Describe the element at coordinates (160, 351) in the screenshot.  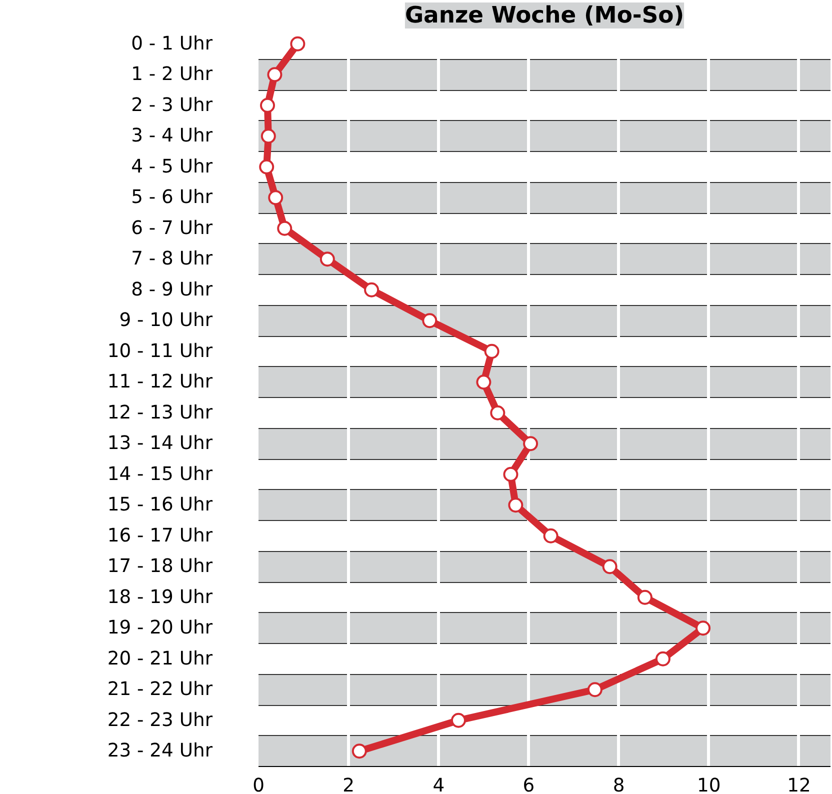
I see `y-tick-label: 10 - 11 Uhr` at that location.